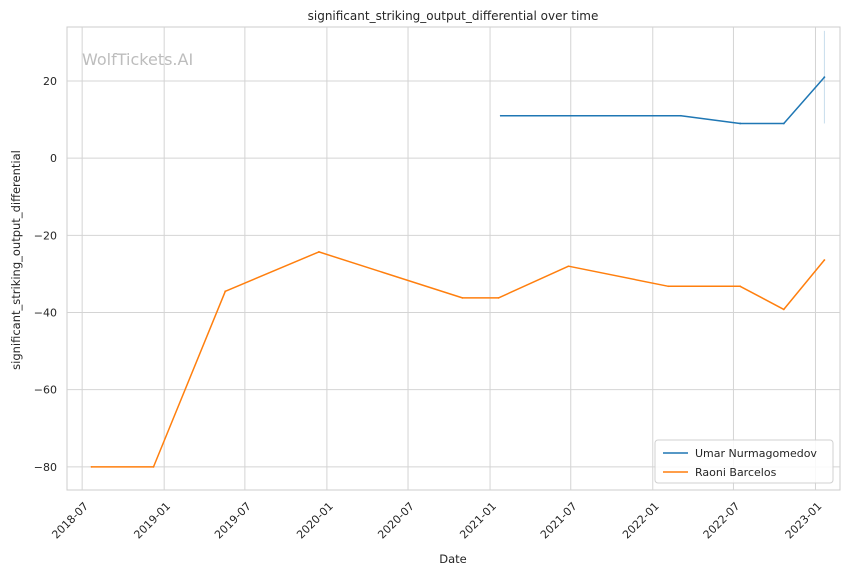 The height and width of the screenshot is (575, 850). I want to click on y-tick-label: 0, so click(53, 158).